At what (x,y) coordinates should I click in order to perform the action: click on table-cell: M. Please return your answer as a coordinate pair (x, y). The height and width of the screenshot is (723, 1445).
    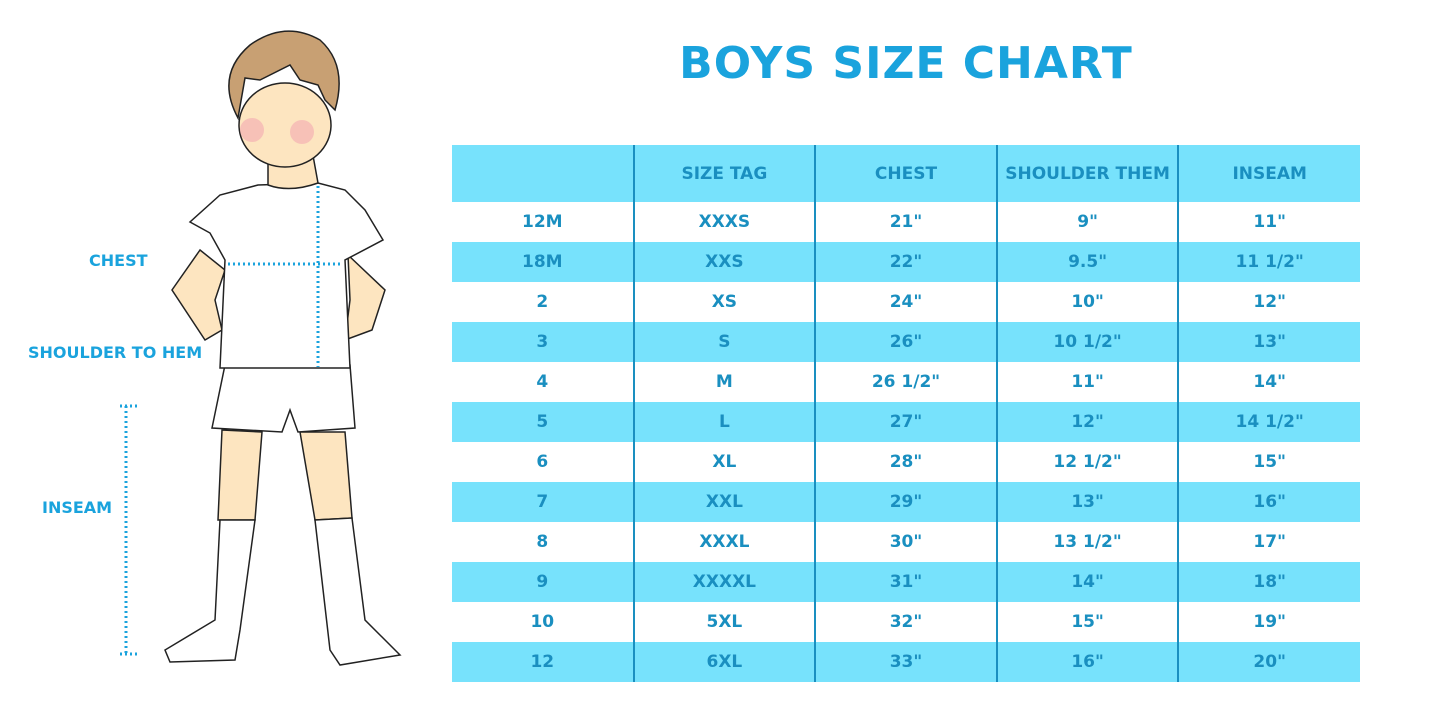
    Looking at the image, I should click on (724, 382).